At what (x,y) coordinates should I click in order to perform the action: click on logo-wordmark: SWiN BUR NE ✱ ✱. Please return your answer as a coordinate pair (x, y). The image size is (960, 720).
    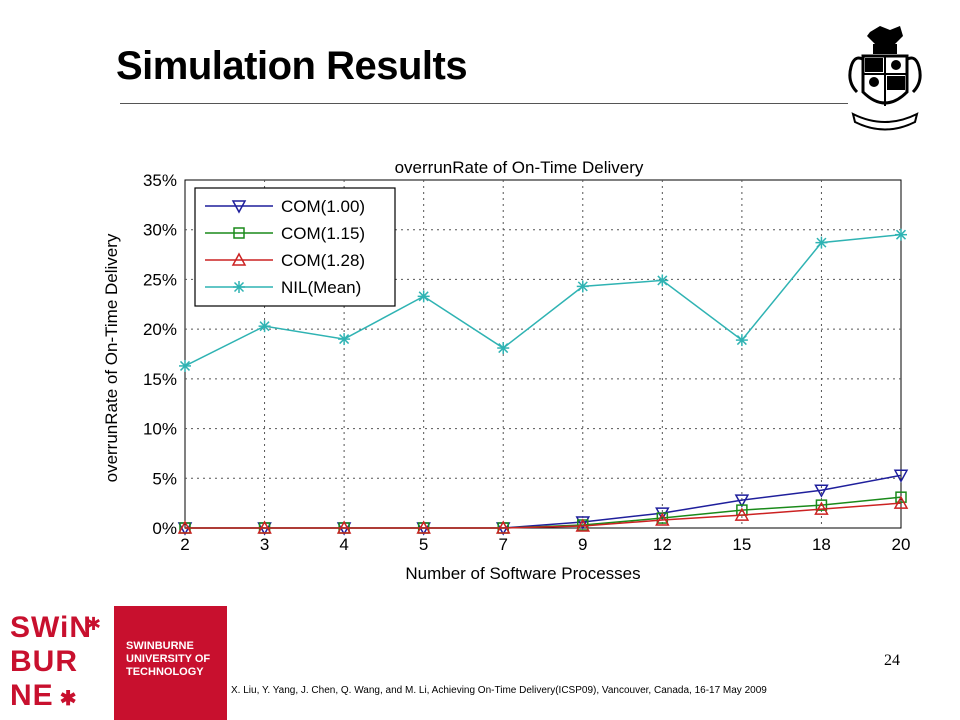
    Looking at the image, I should click on (57, 663).